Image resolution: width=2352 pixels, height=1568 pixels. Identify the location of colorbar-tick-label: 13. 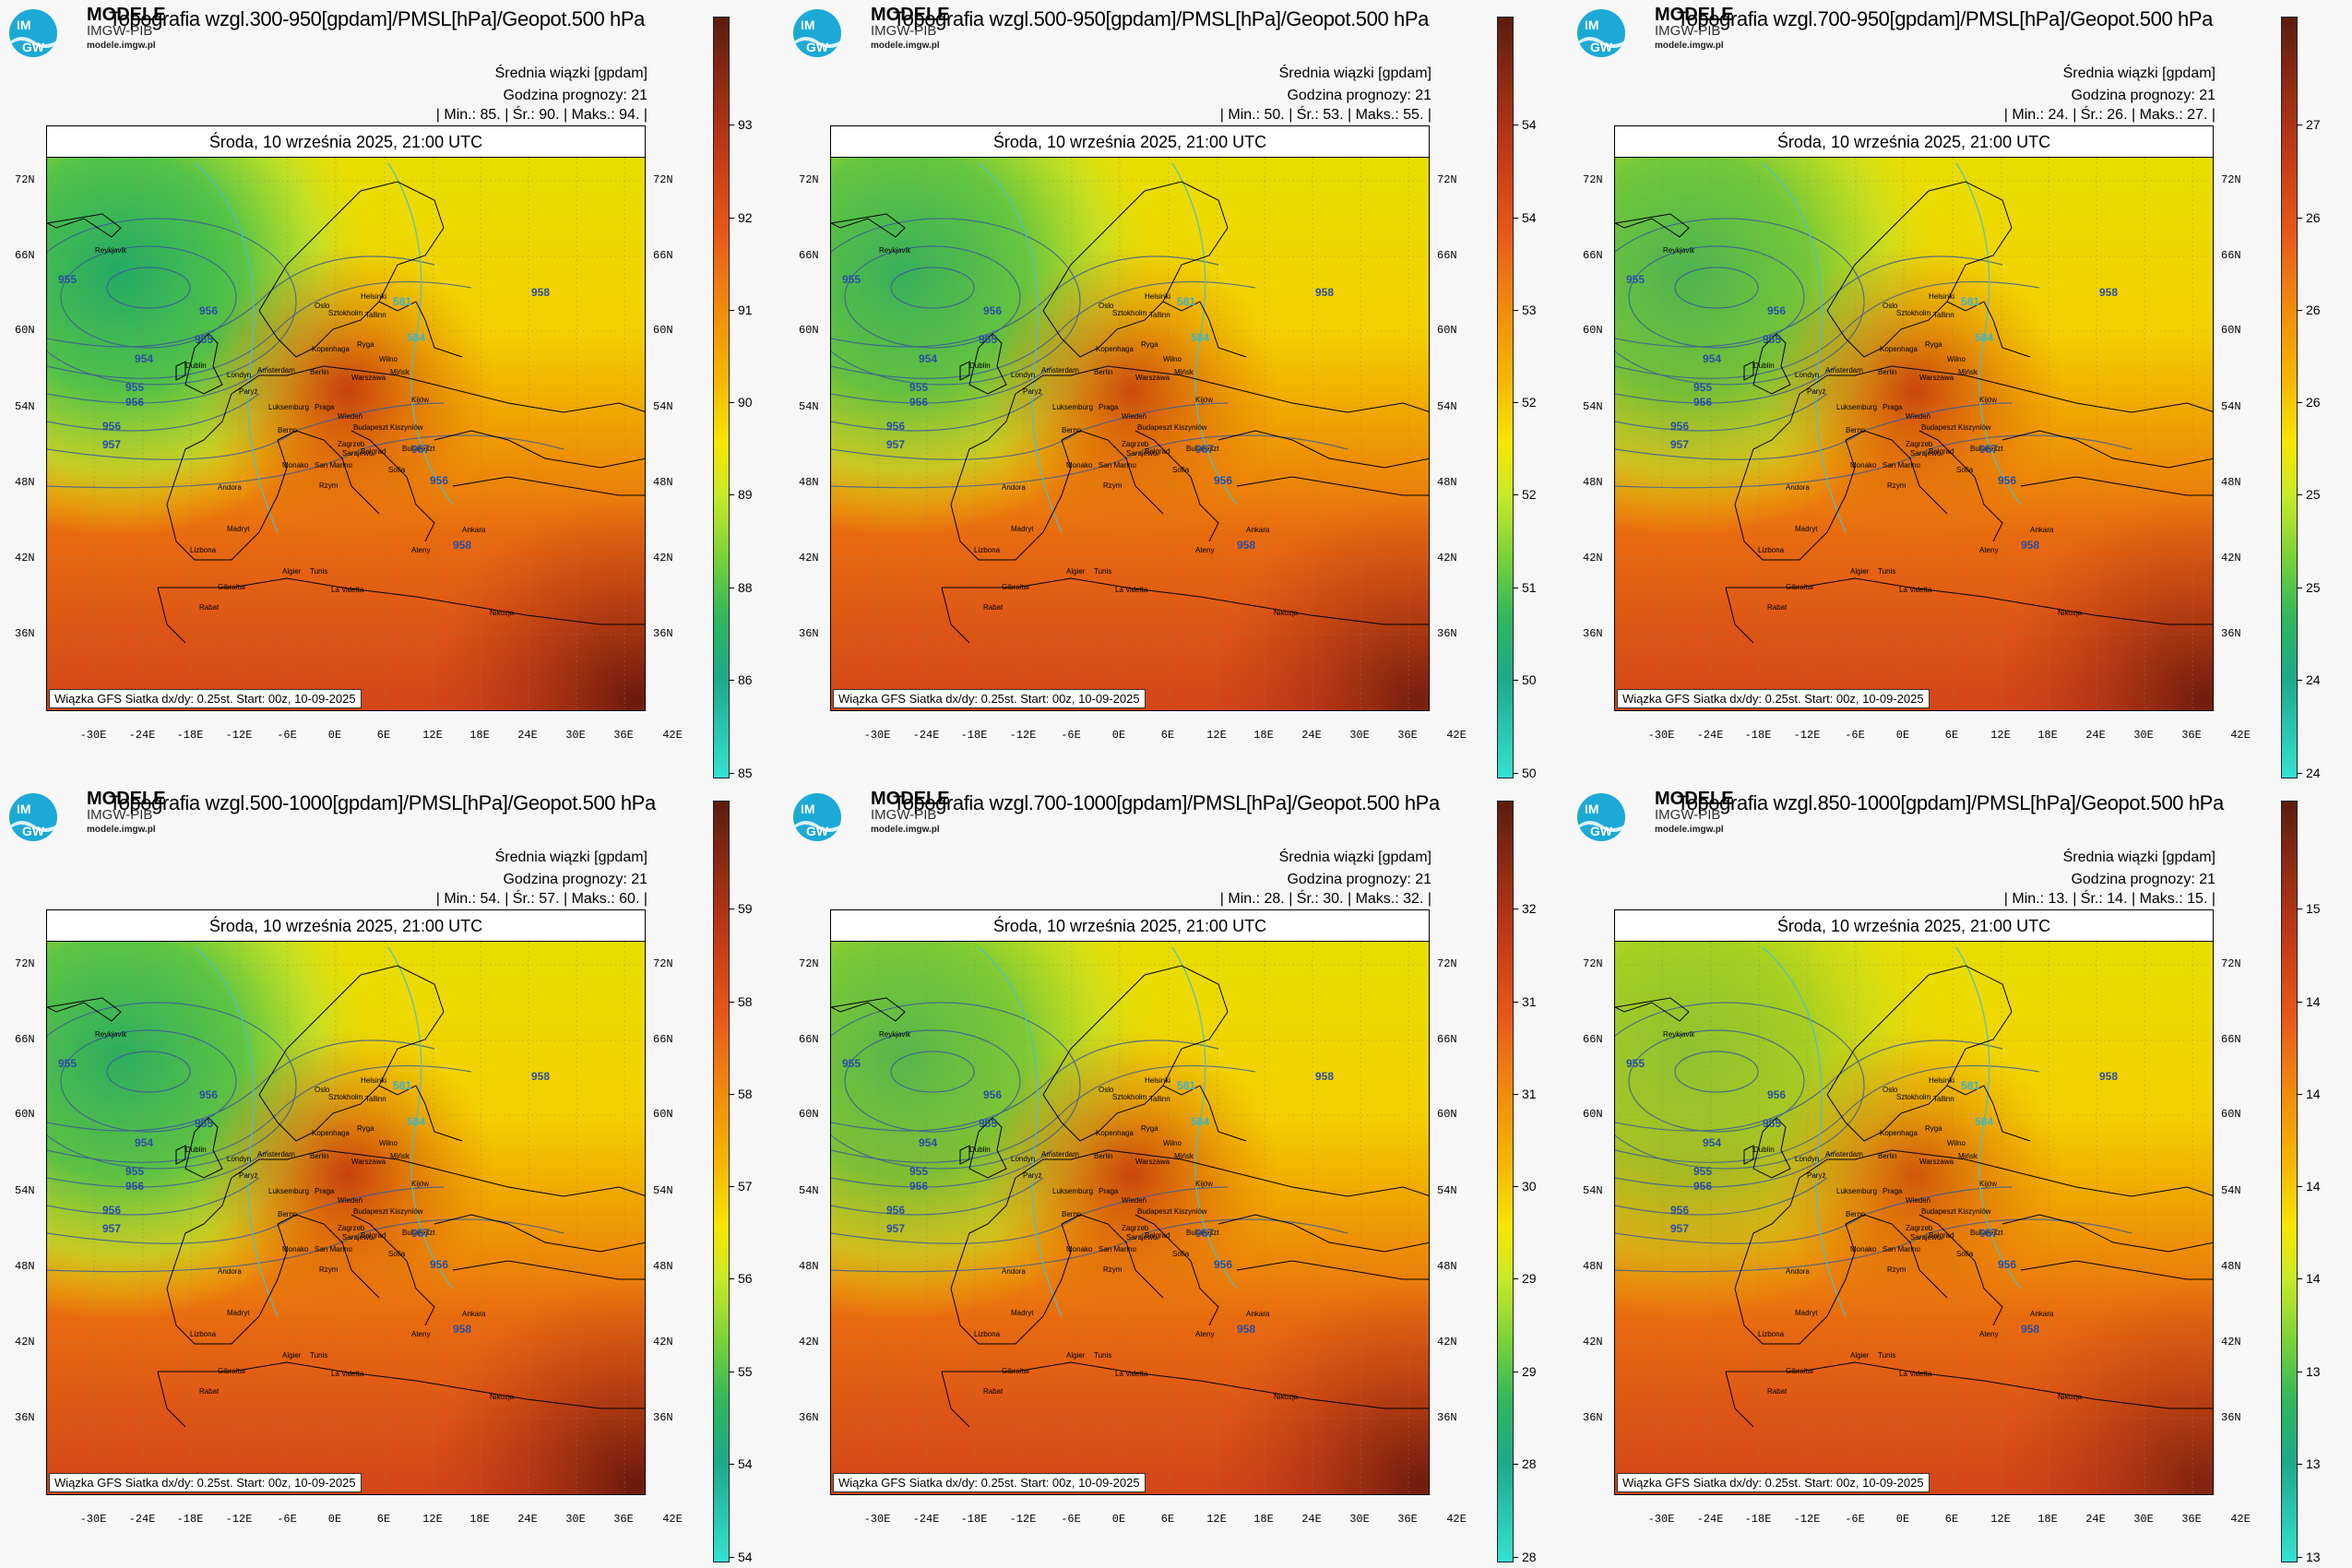
(2313, 1371).